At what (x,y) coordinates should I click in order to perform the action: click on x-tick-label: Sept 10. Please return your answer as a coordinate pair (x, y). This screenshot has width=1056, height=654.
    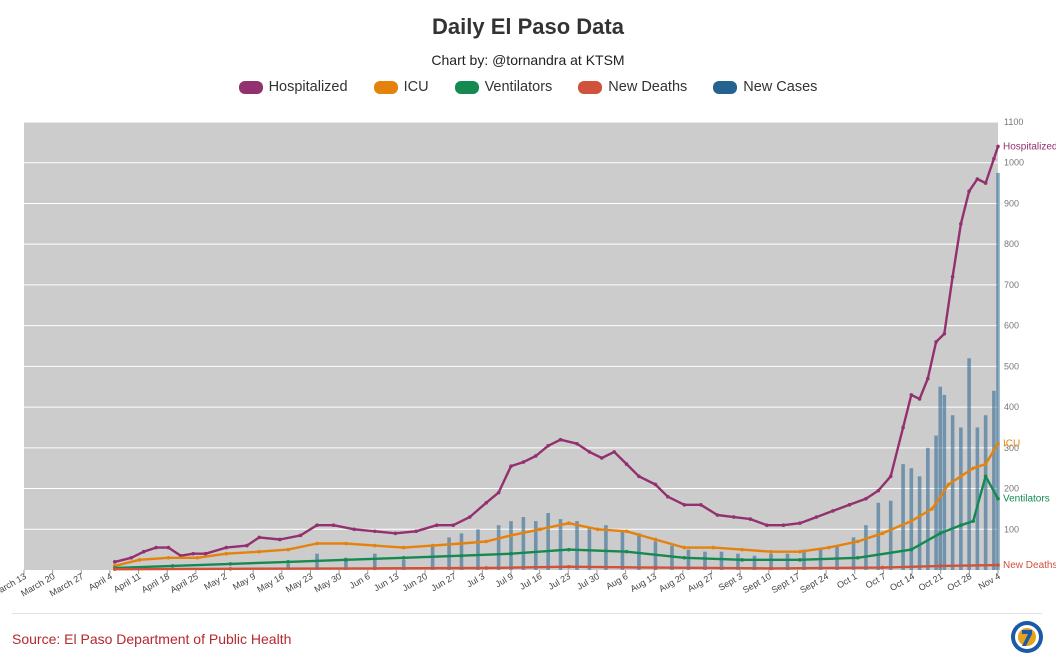
    Looking at the image, I should click on (757, 583).